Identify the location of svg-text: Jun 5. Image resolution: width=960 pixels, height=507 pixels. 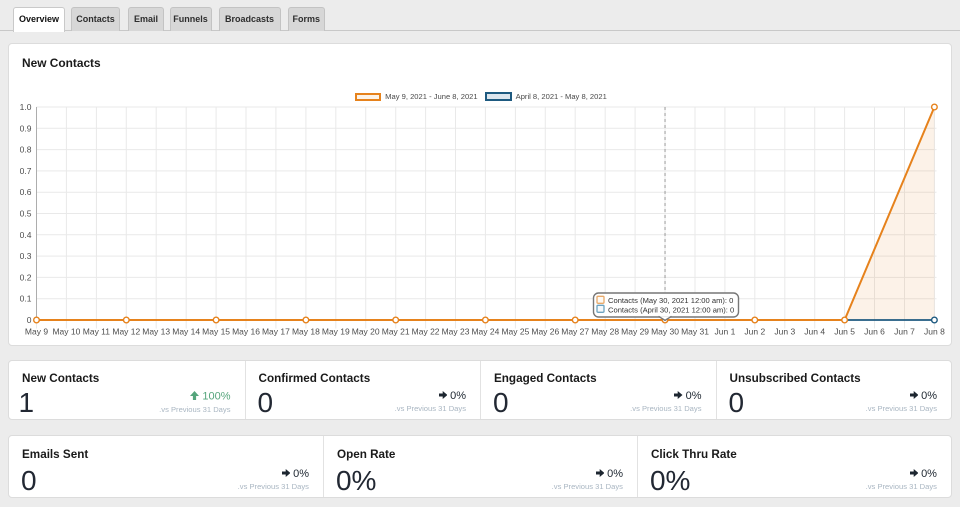
(844, 332).